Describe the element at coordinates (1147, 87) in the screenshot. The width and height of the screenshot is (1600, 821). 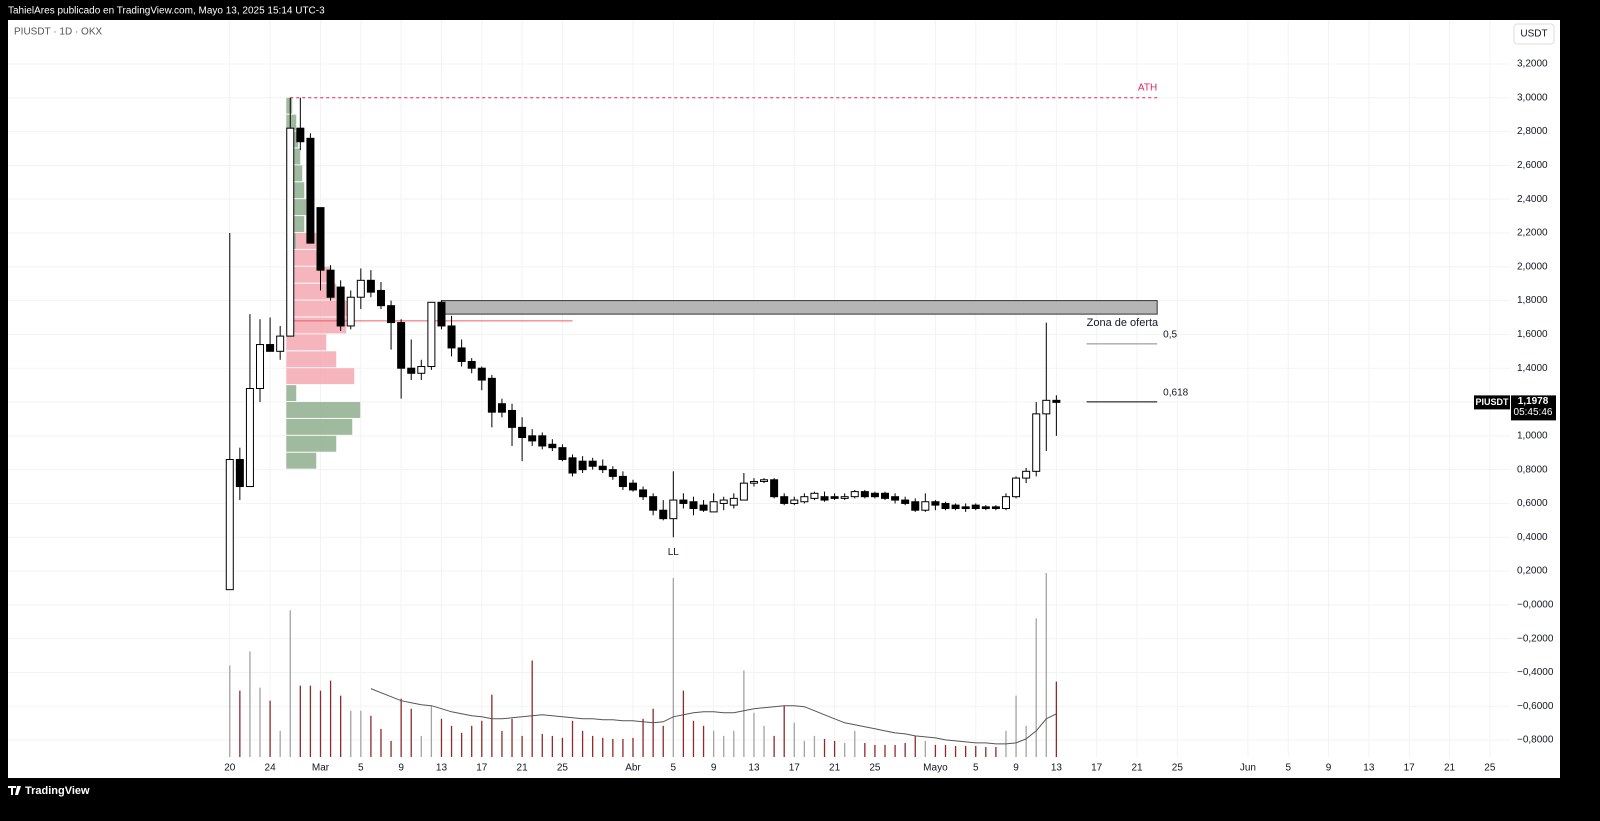
I see `ath-label: ATH` at that location.